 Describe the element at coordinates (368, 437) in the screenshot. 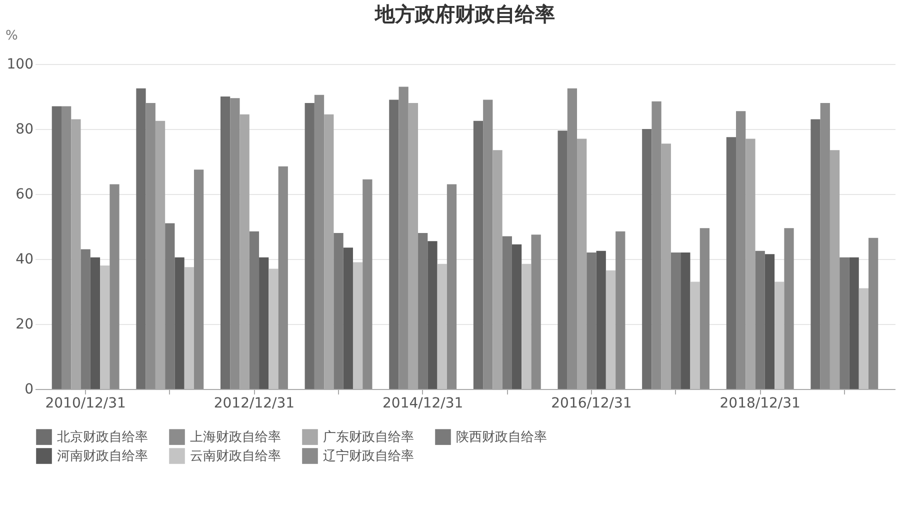

I see `legend-label: 广东财政自给率` at that location.